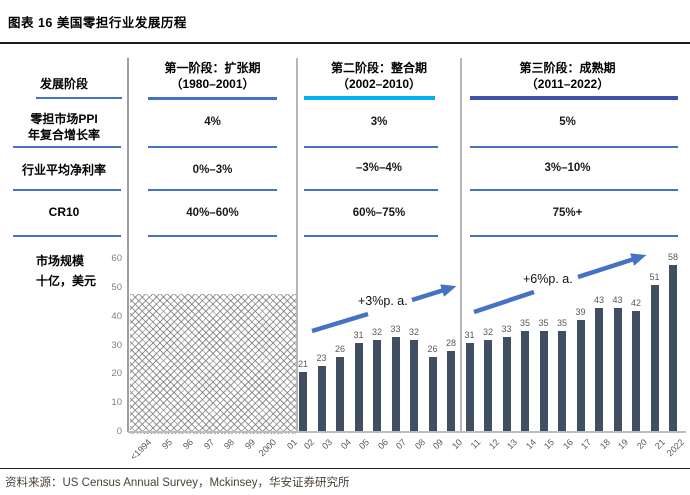  I want to click on x-tick-label: 15, so click(549, 444).